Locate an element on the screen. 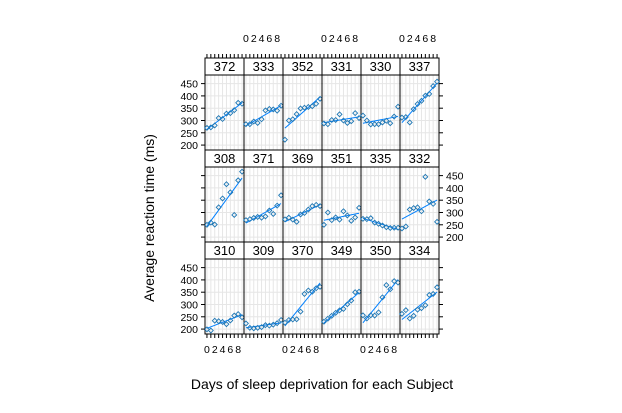 The width and height of the screenshot is (622, 413). panel-369: 369 is located at coordinates (302, 196).